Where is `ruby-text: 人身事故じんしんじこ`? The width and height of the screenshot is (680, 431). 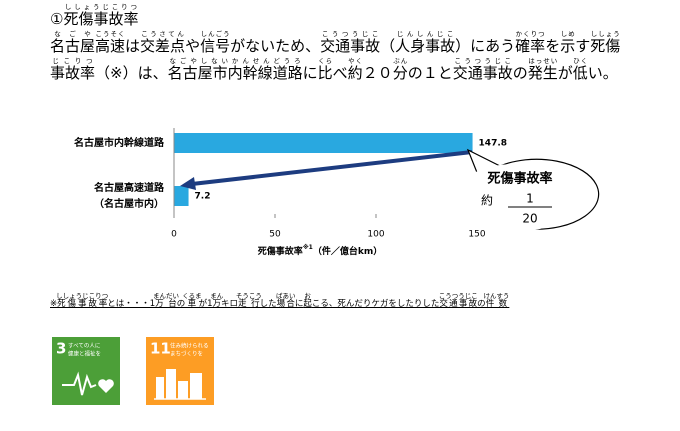
ruby-text: 人身事故じんしんじこ is located at coordinates (425, 42).